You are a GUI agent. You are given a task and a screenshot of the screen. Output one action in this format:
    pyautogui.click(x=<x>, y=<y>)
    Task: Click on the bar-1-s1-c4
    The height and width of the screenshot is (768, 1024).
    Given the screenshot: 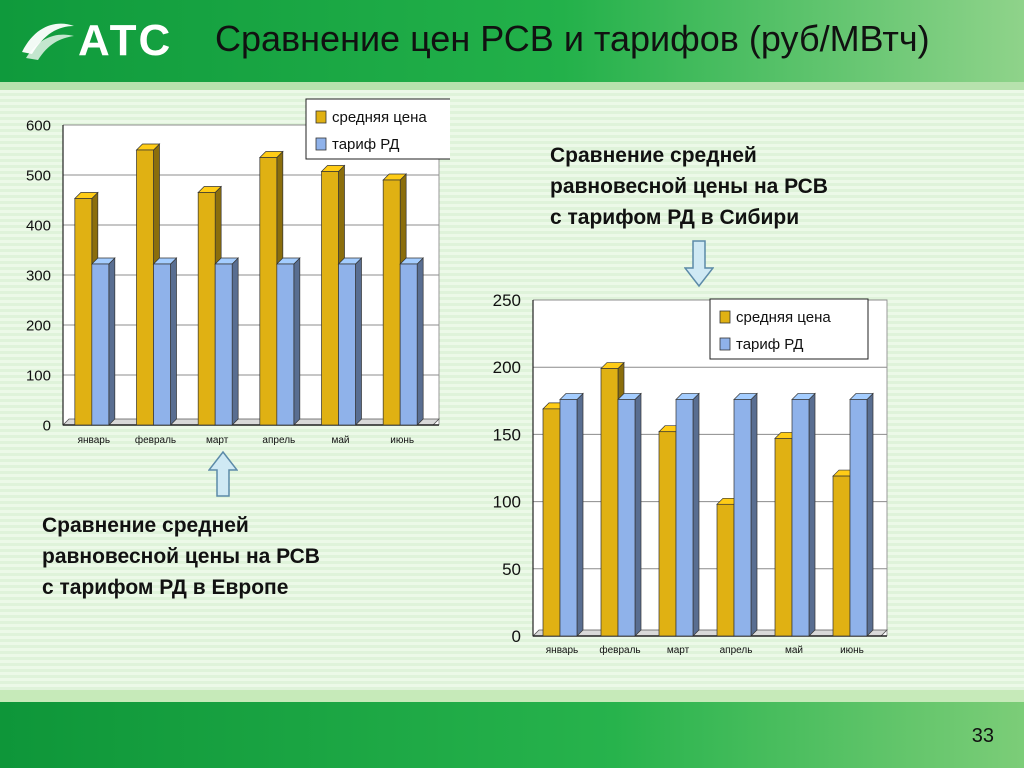 What is the action you would take?
    pyautogui.click(x=803, y=514)
    